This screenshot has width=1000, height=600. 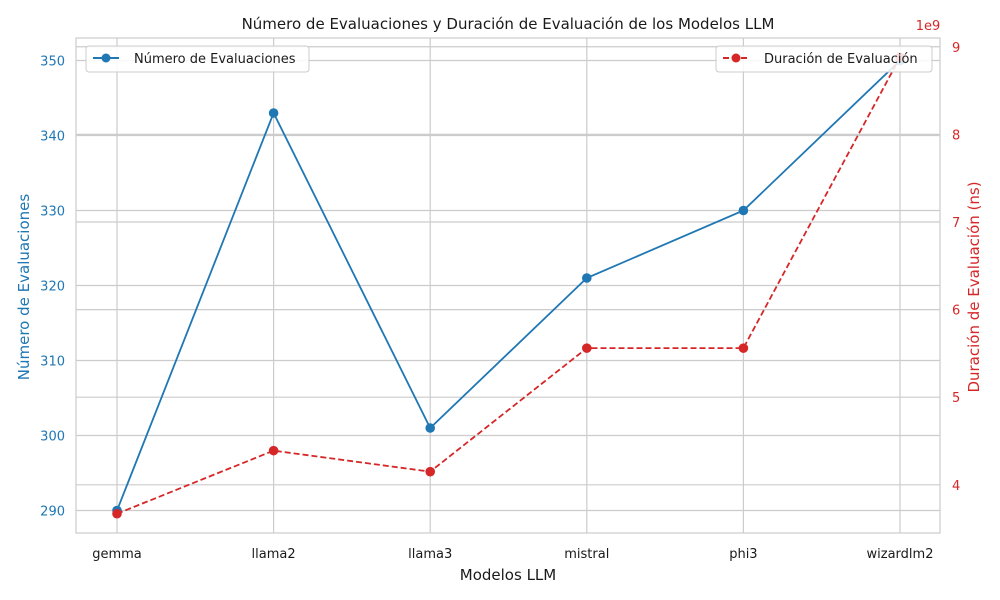 What do you see at coordinates (736, 58) in the screenshot?
I see `legend-right-marker` at bounding box center [736, 58].